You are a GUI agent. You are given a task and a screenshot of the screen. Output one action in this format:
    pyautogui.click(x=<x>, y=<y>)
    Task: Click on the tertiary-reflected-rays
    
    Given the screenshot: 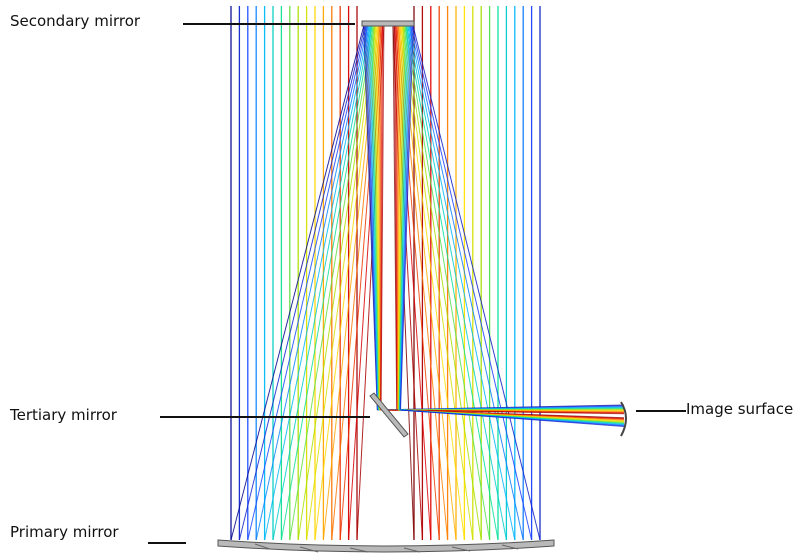 What is the action you would take?
    pyautogui.click(x=501, y=415)
    